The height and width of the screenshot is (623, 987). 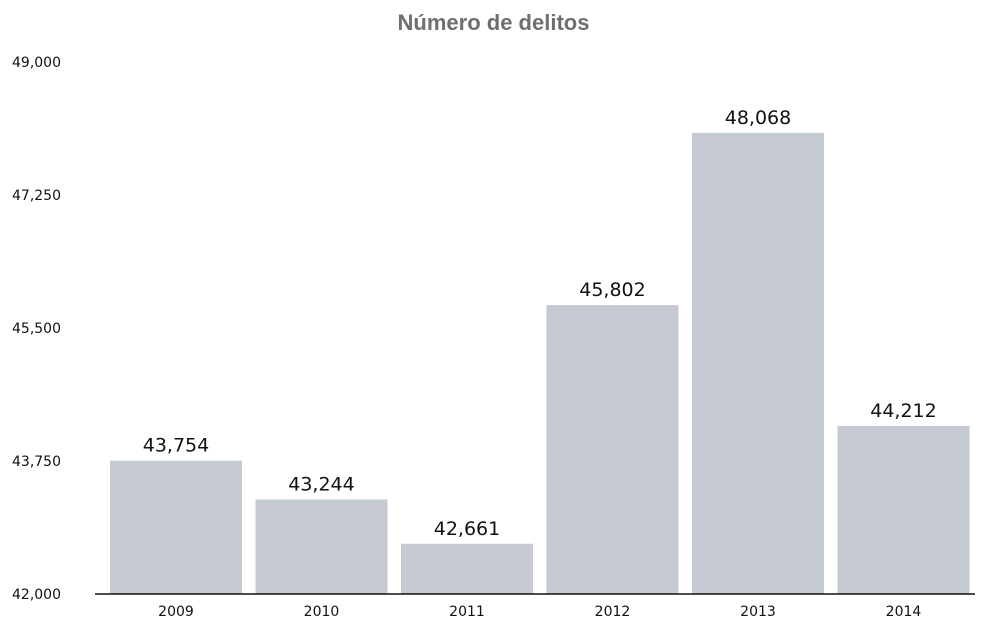 I want to click on x-tick-label: 2009, so click(x=176, y=612).